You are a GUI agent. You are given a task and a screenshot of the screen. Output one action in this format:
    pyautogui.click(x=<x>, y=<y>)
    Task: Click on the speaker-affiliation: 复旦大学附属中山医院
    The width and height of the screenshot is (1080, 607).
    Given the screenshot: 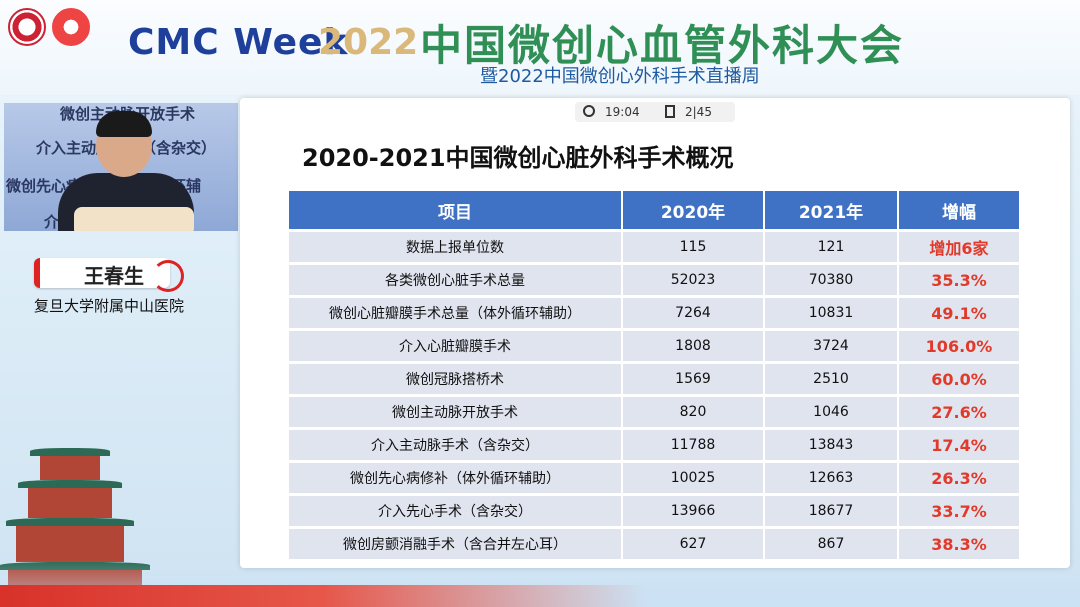 What is the action you would take?
    pyautogui.click(x=109, y=306)
    